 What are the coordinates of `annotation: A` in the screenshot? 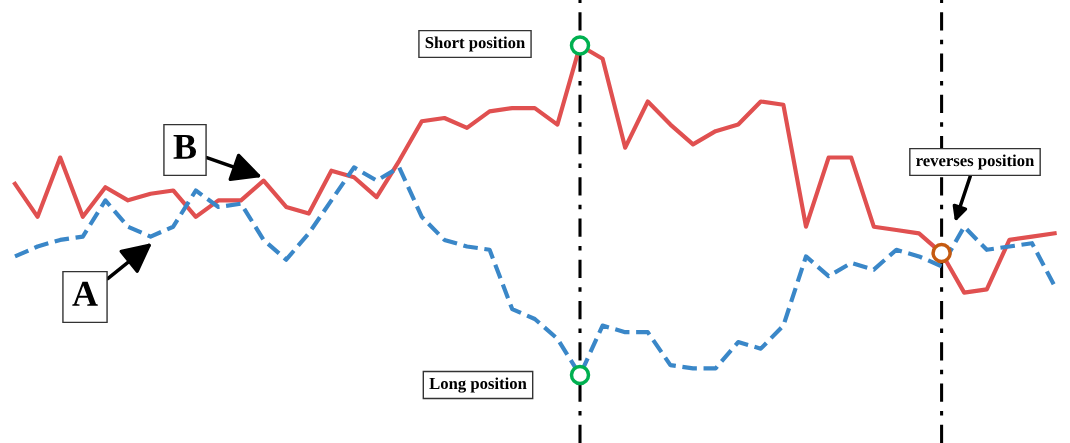 It's located at (85, 293).